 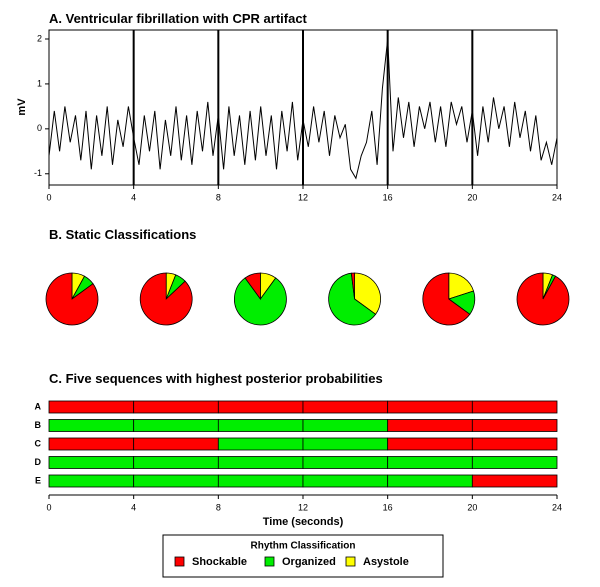 What do you see at coordinates (38, 425) in the screenshot?
I see `row-label: B` at bounding box center [38, 425].